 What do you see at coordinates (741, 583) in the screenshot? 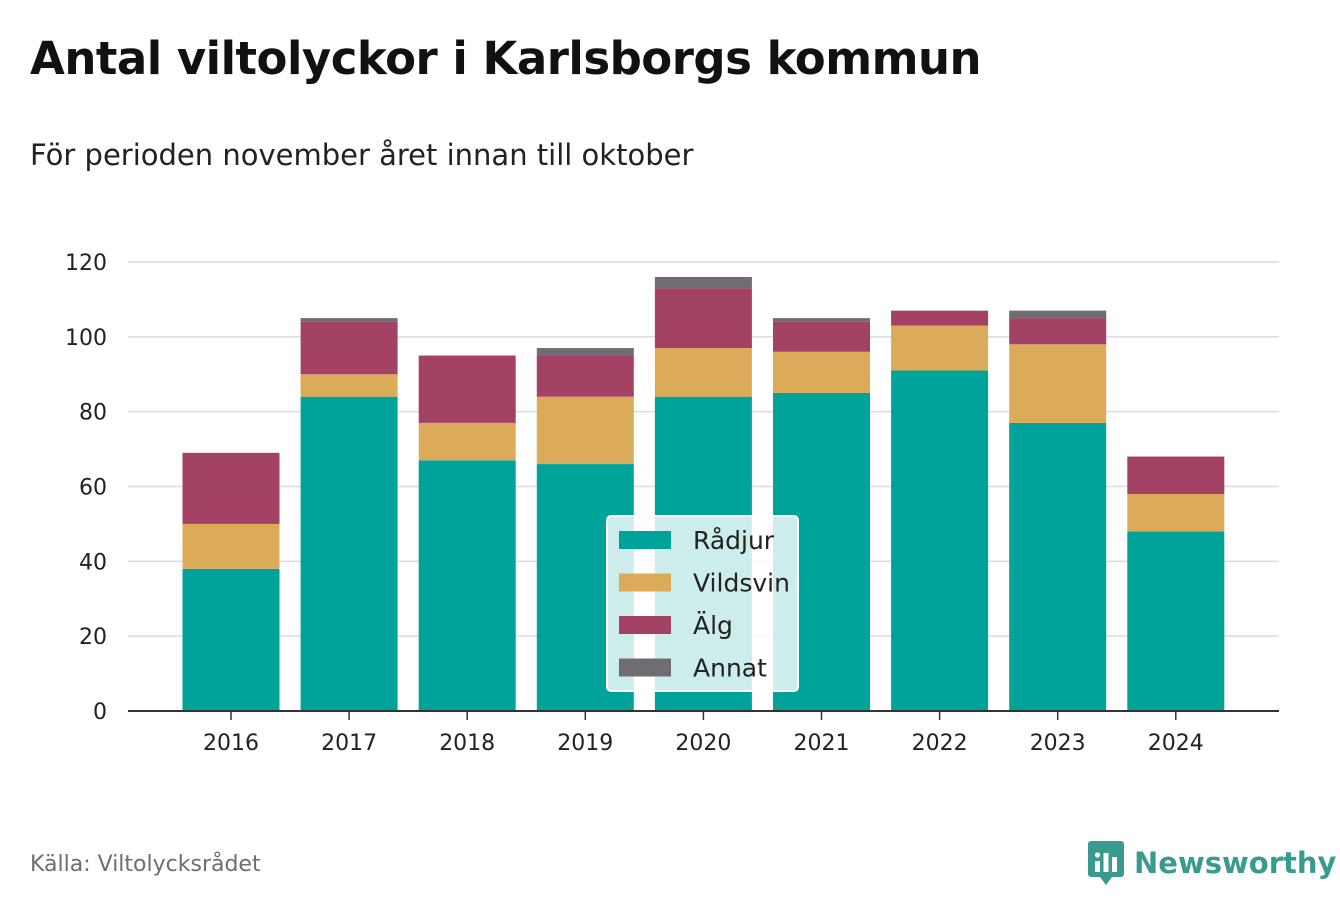
I see `legend-label: Vildsvin` at bounding box center [741, 583].